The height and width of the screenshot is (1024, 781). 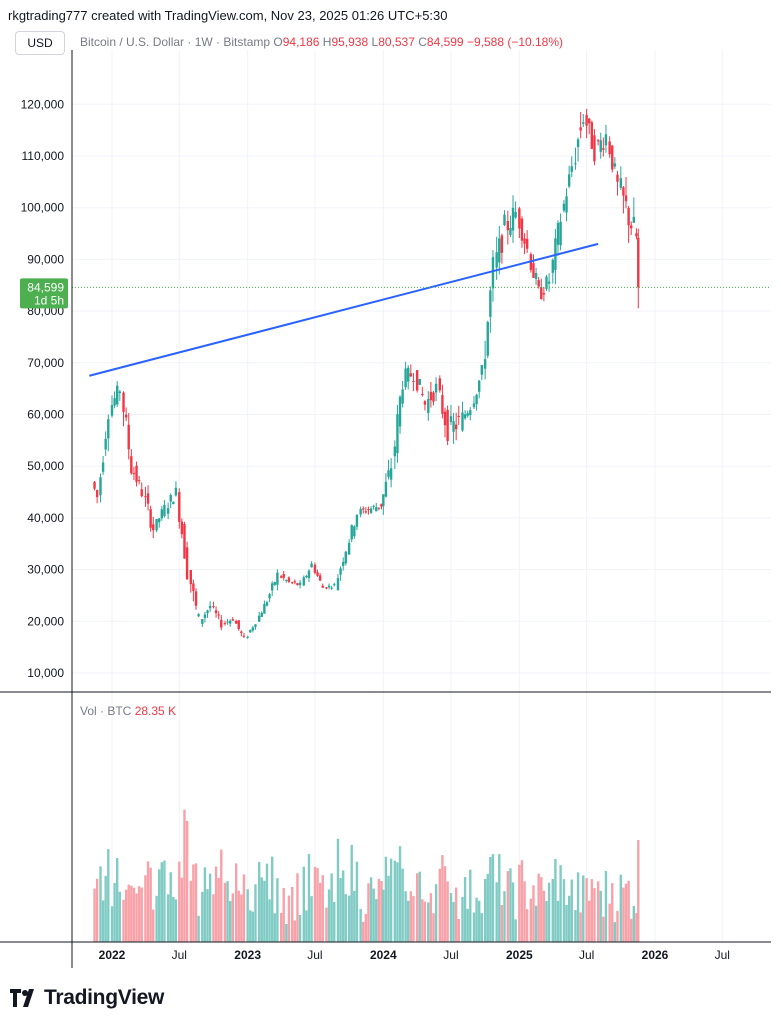 I want to click on last-price-value: 84,599, so click(x=45, y=287).